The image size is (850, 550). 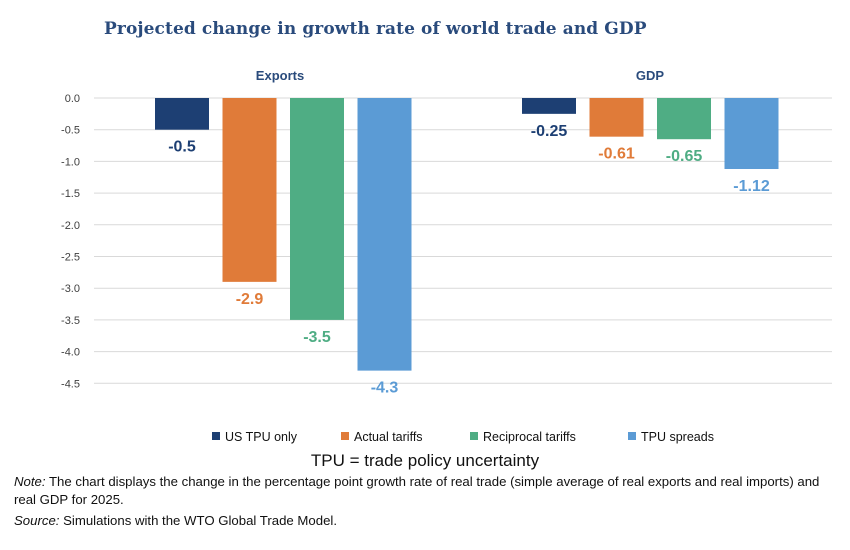 I want to click on y-tick-label: 0.0, so click(x=72, y=99).